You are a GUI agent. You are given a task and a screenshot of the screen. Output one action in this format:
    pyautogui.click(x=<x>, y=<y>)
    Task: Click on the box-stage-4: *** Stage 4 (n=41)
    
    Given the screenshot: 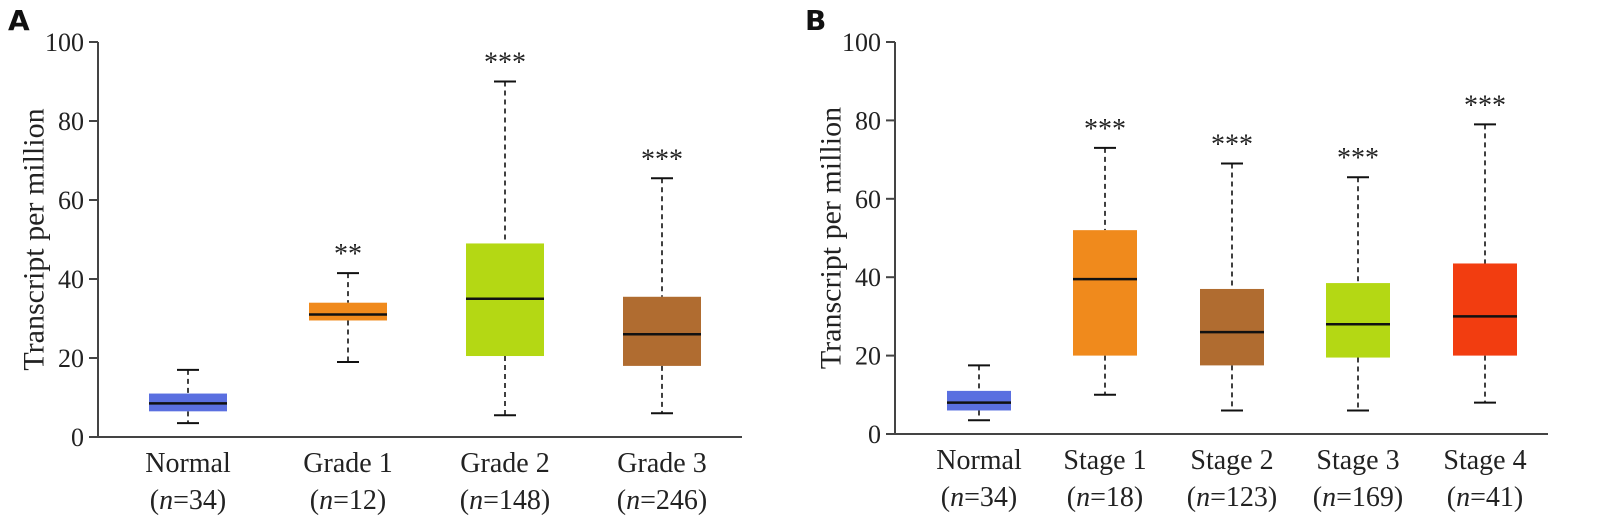 What is the action you would take?
    pyautogui.click(x=1484, y=301)
    